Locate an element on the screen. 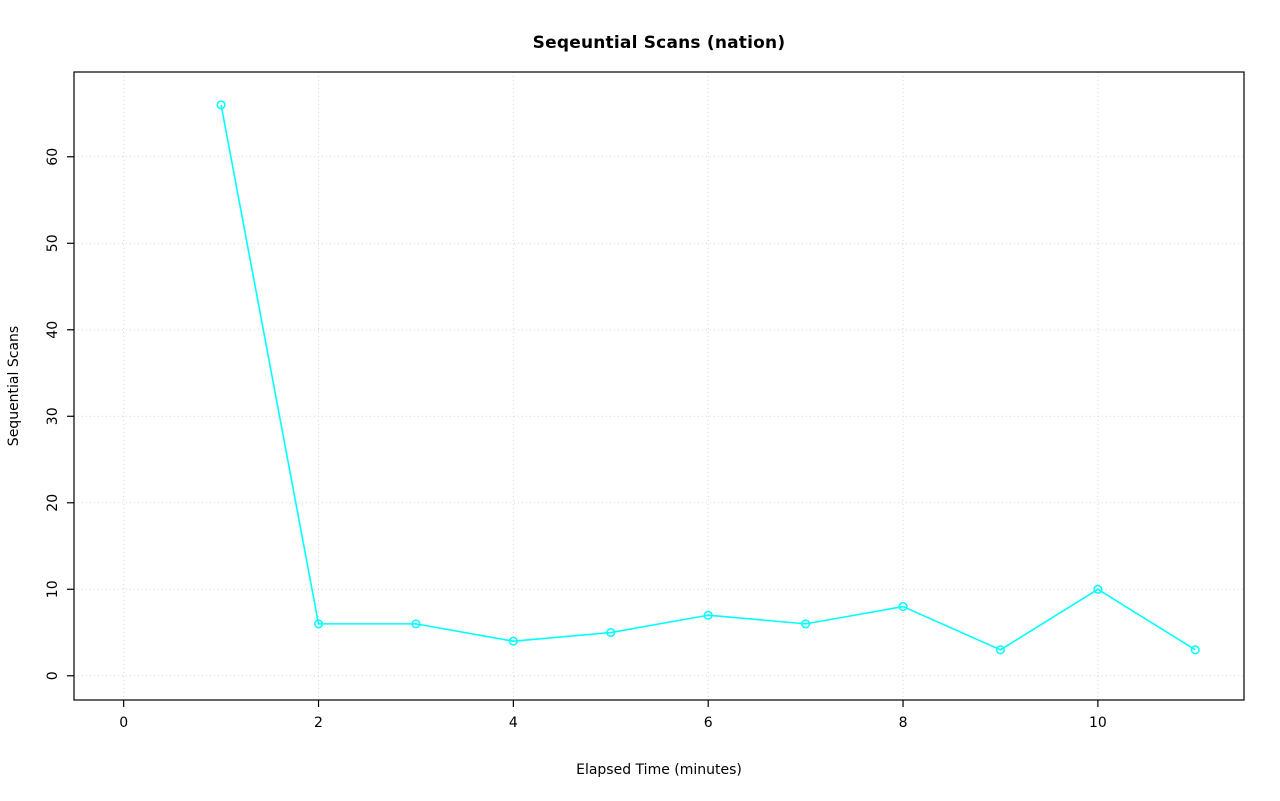 The width and height of the screenshot is (1280, 801). y-tick-label: 50 is located at coordinates (53, 243).